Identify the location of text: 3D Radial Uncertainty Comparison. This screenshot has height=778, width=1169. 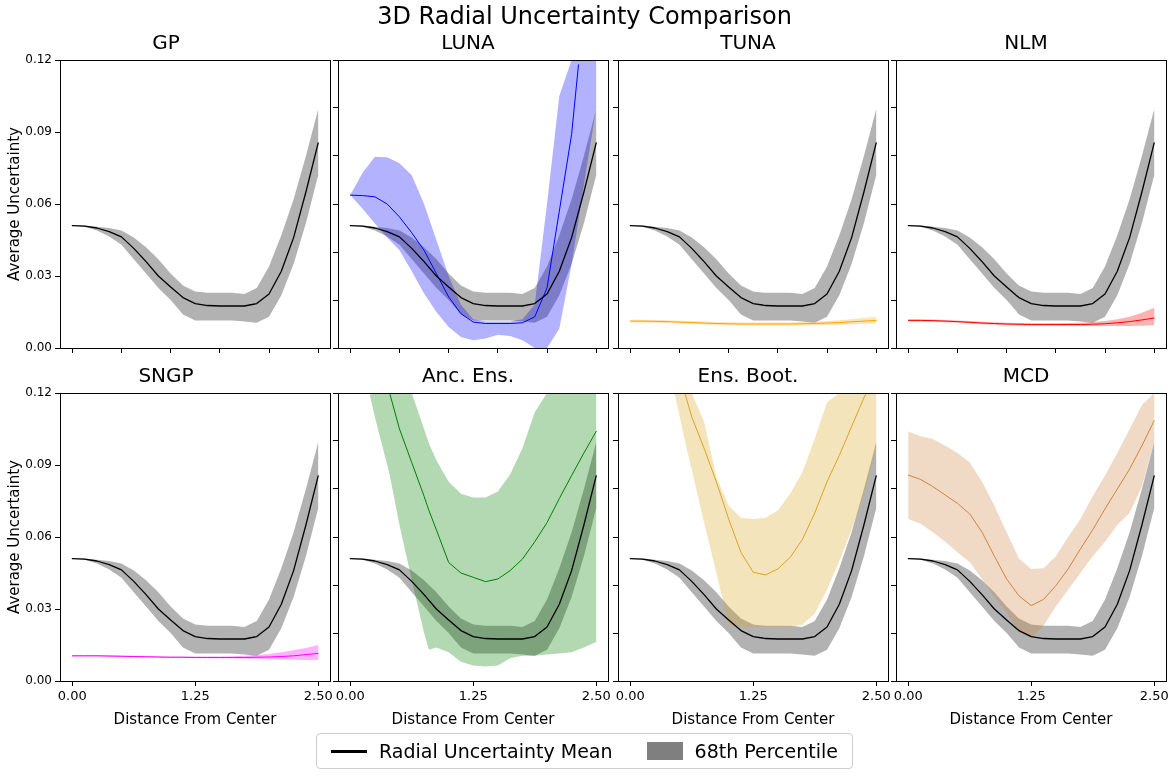
(584, 16).